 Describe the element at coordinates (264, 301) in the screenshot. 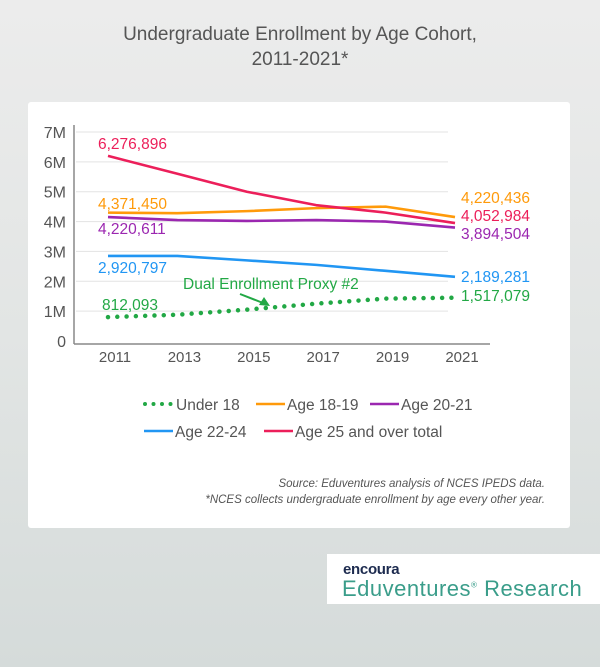

I see `annotation-arrowhead` at that location.